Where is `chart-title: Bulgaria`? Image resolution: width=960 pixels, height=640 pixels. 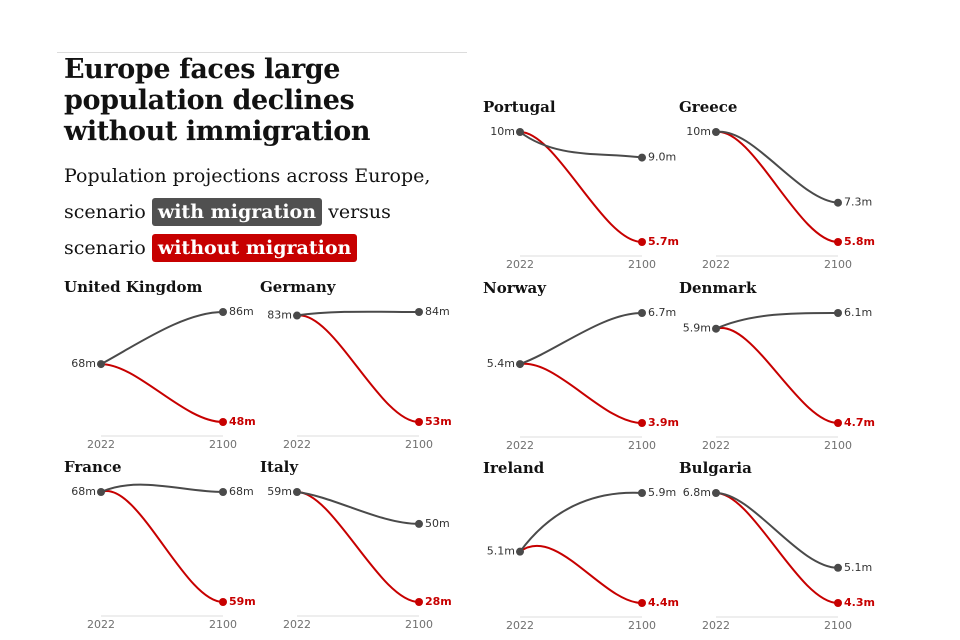 chart-title: Bulgaria is located at coordinates (715, 468).